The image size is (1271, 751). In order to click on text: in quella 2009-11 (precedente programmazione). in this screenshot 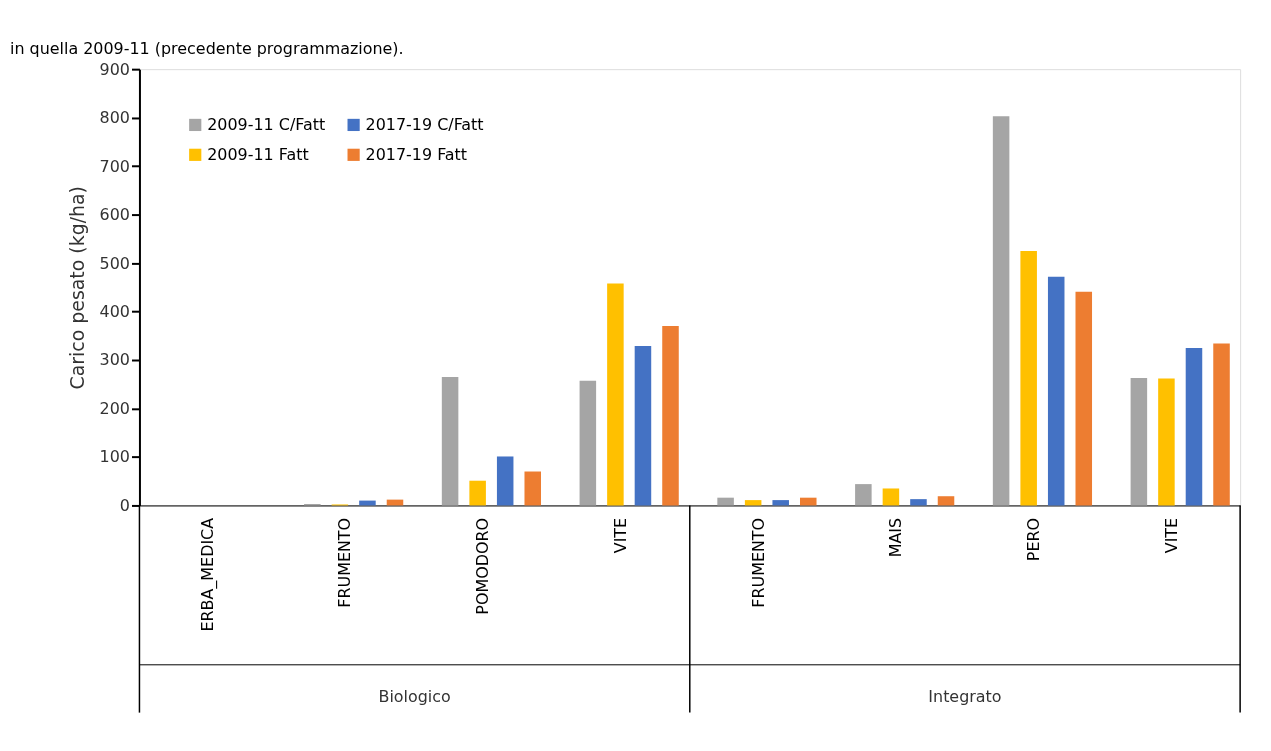, I will do `click(206, 49)`.